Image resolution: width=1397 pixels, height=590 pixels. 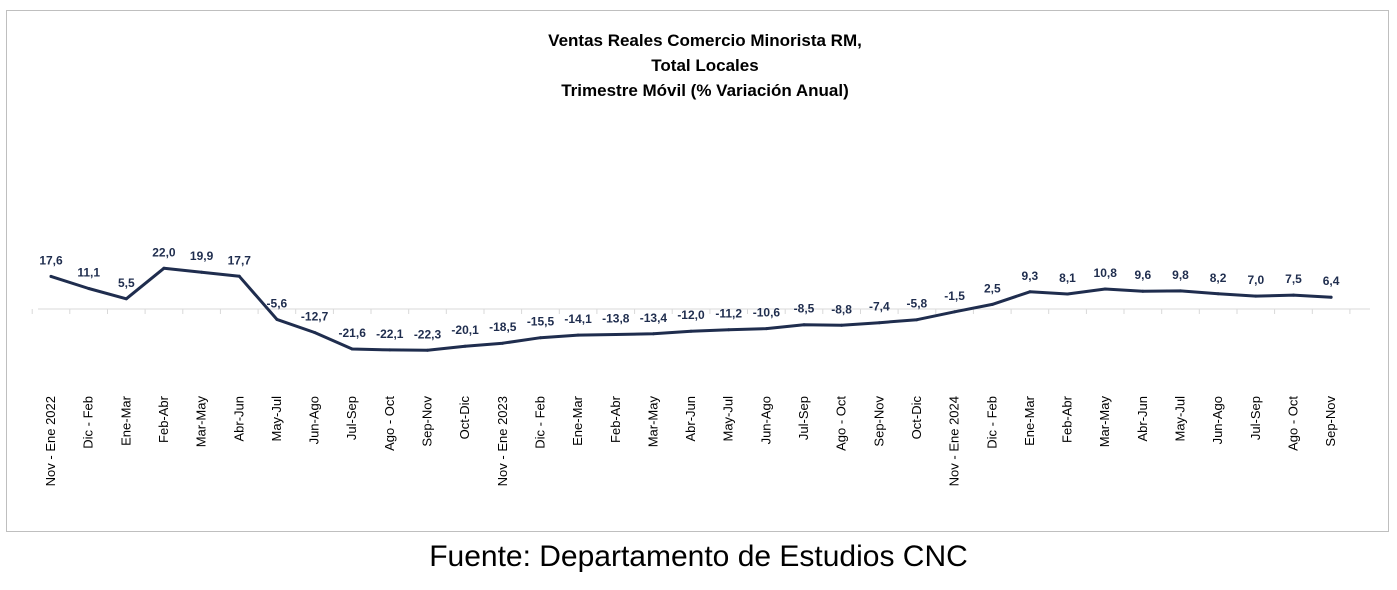 I want to click on data-label: 17,6, so click(x=51, y=260).